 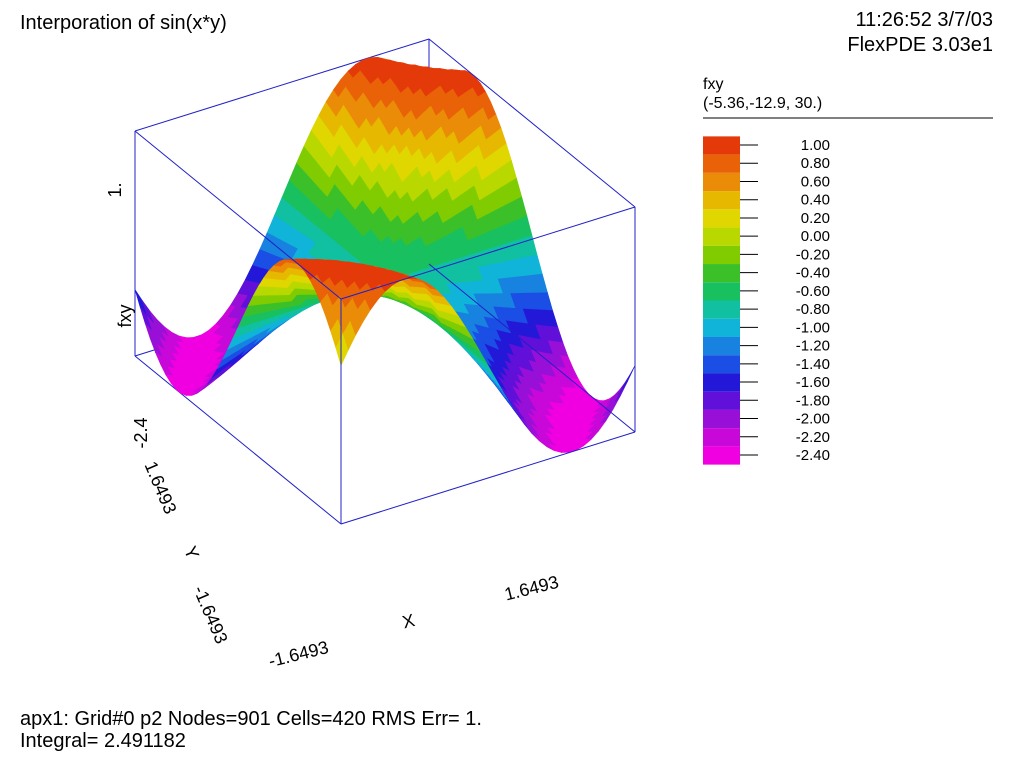 I want to click on legend-level-label: 1.00, so click(x=815, y=145).